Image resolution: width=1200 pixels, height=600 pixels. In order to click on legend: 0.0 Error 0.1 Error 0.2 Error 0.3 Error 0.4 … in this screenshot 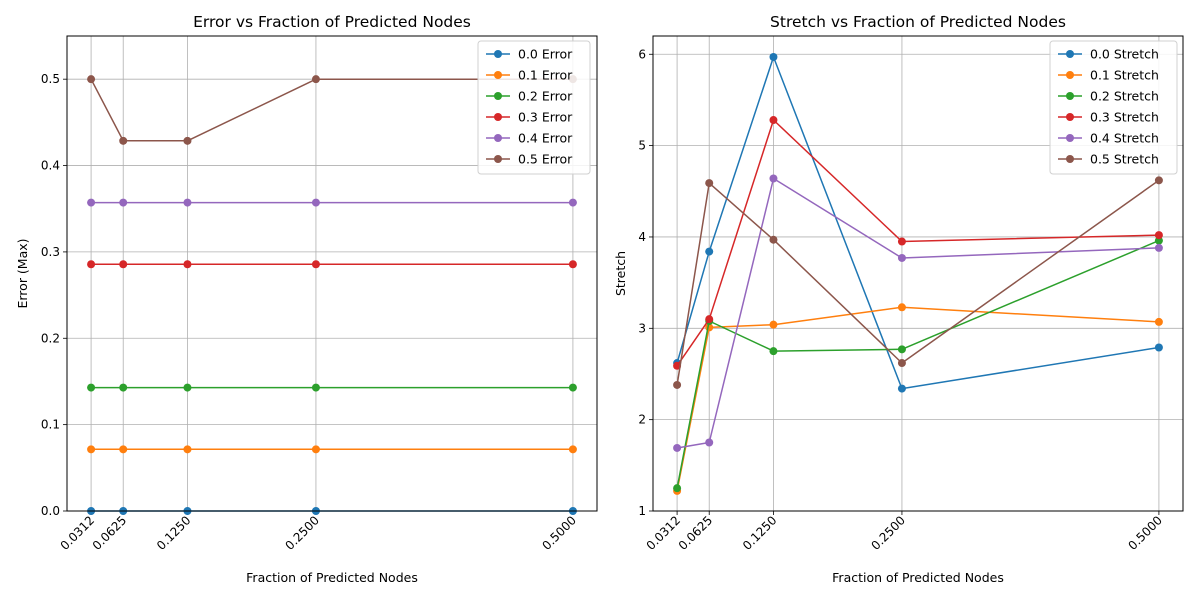, I will do `click(534, 107)`.